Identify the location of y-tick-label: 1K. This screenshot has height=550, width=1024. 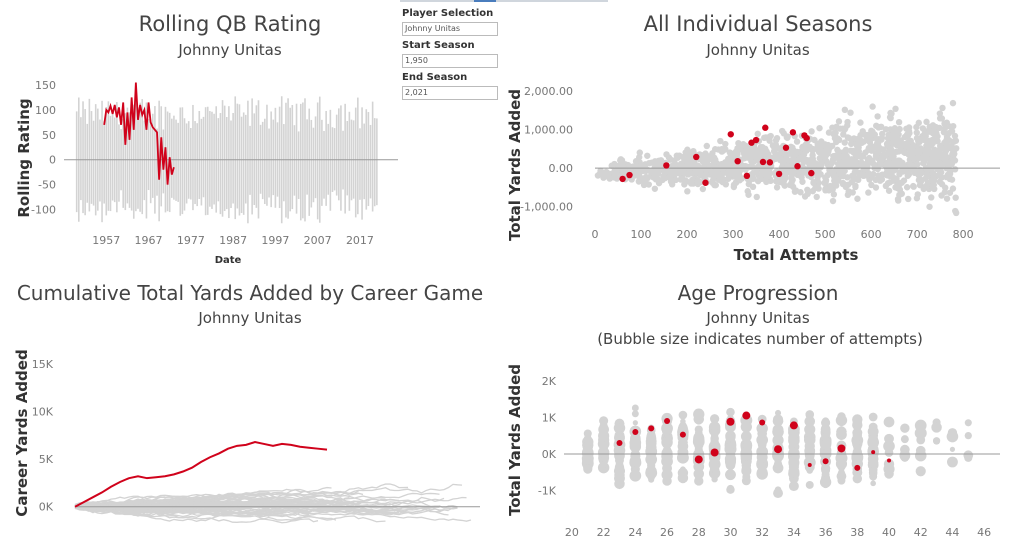
(549, 417).